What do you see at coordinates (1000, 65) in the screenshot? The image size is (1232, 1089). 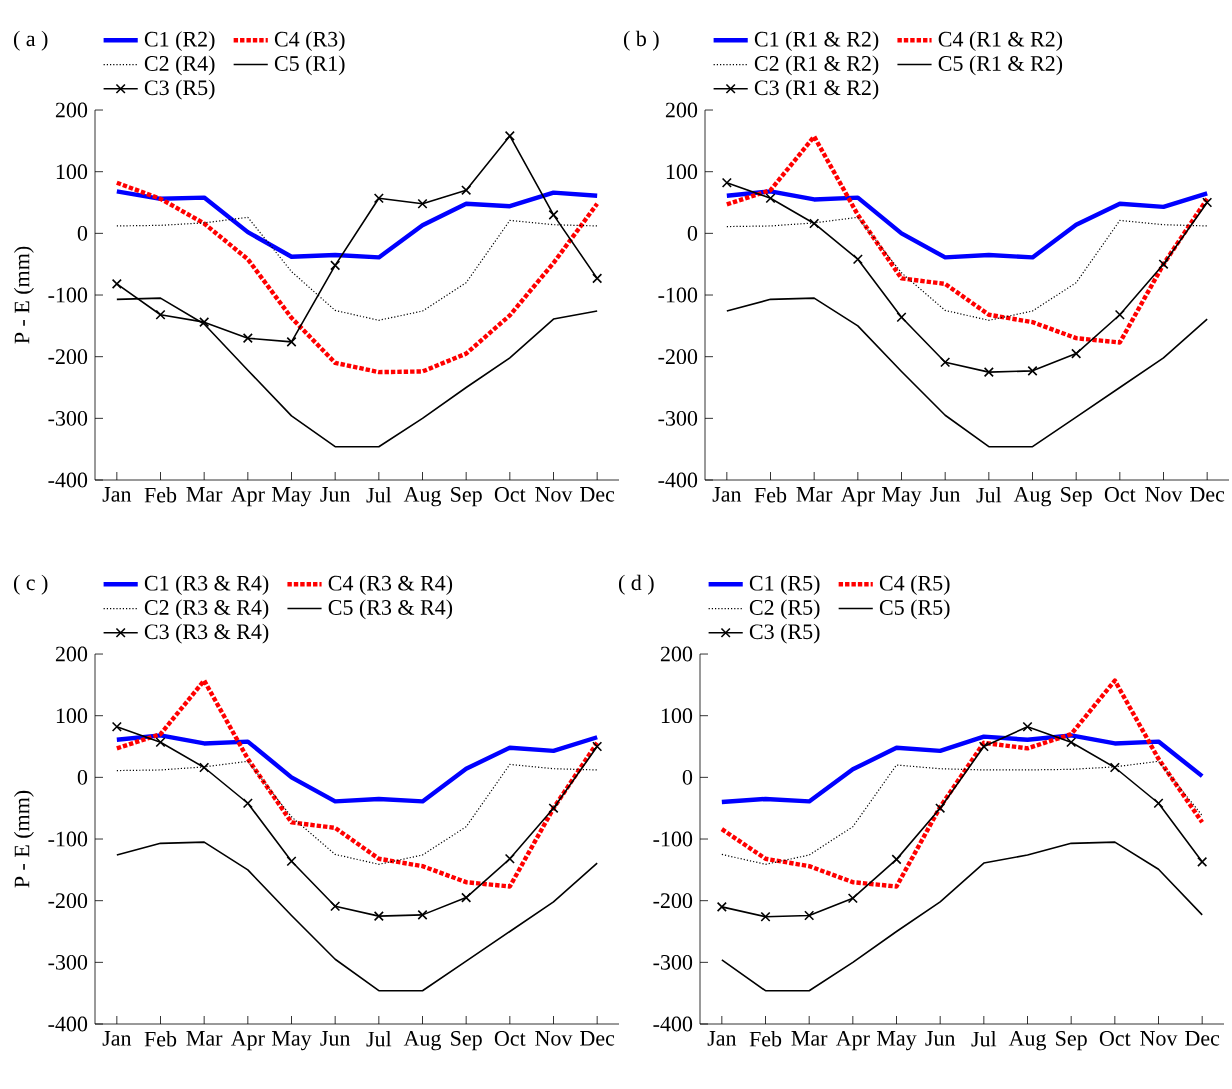 I see `legend-label: C5 (R1 & R2)` at bounding box center [1000, 65].